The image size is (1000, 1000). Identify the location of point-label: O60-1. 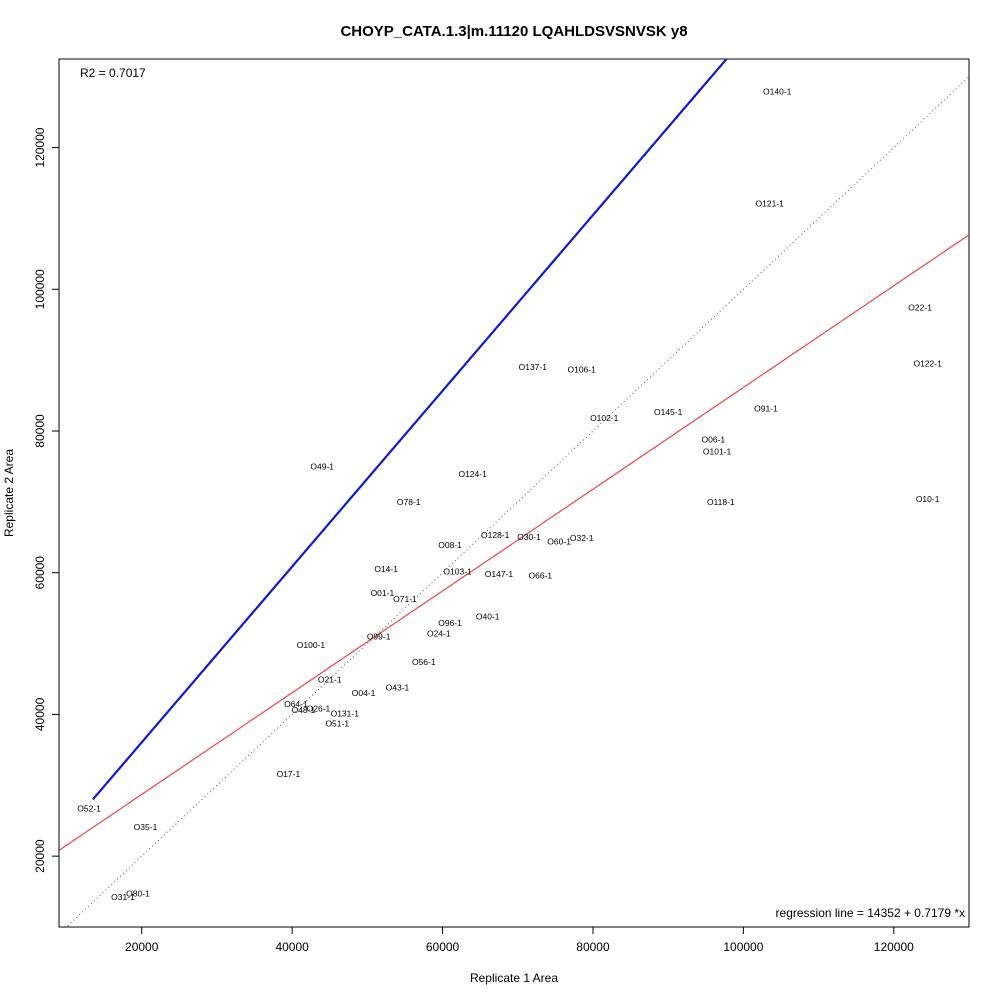
(559, 541).